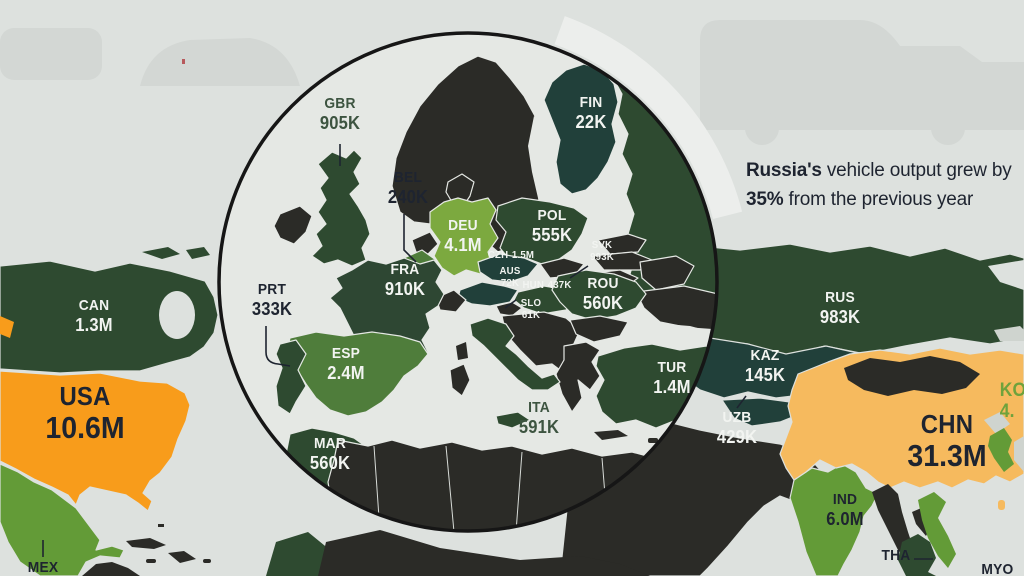  I want to click on country-thailand, so click(917, 555).